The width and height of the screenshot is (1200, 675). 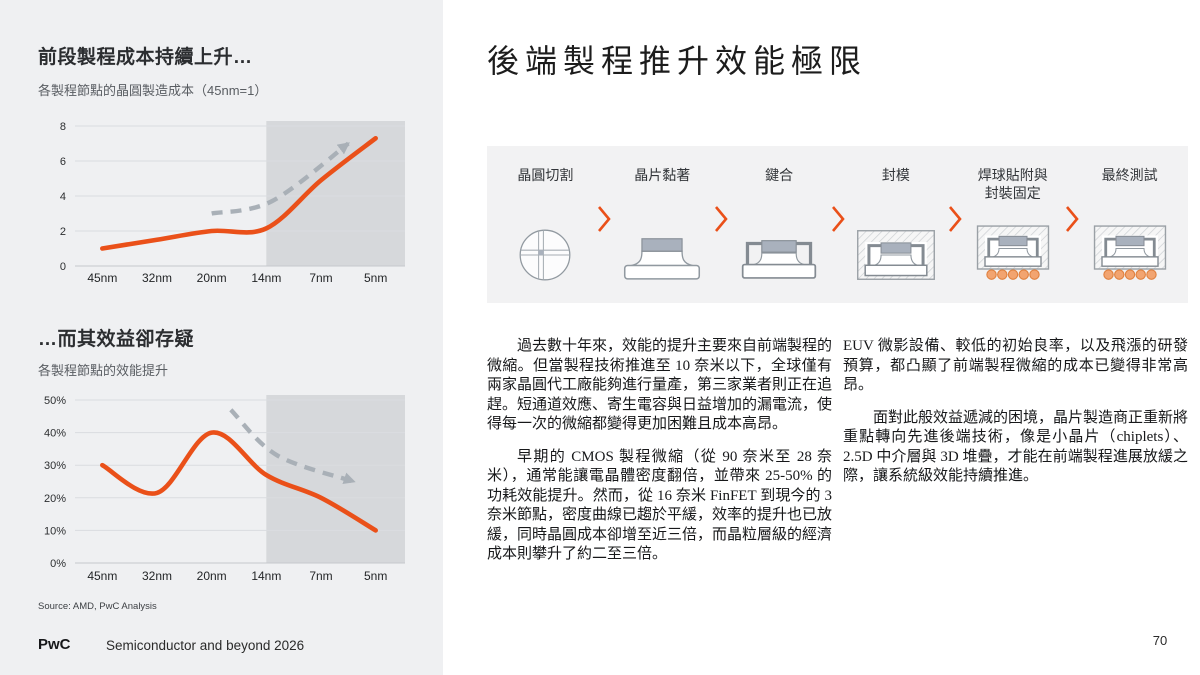 I want to click on svg-text: 10%, so click(x=55, y=531).